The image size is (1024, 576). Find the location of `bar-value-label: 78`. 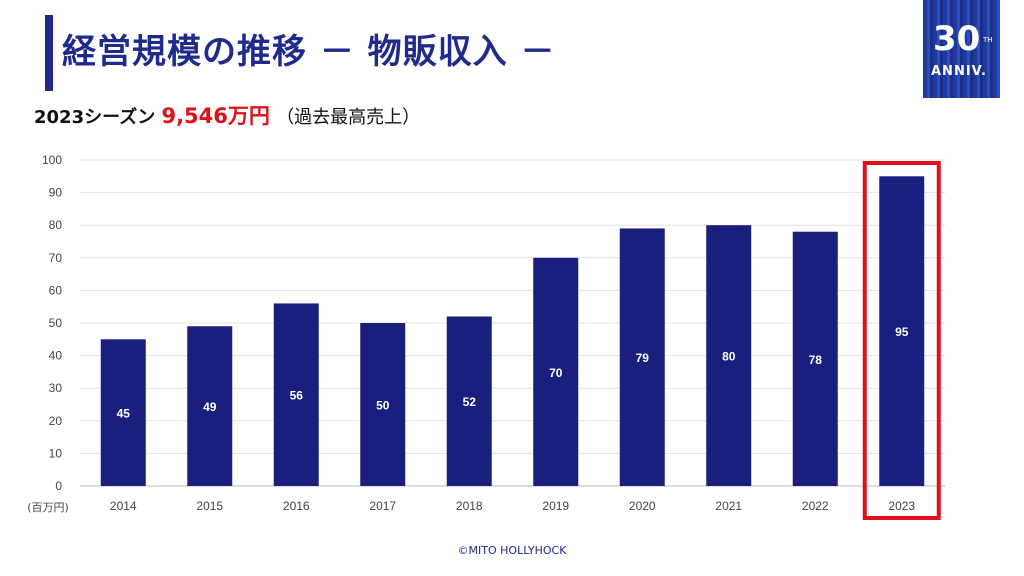

bar-value-label: 78 is located at coordinates (816, 360).